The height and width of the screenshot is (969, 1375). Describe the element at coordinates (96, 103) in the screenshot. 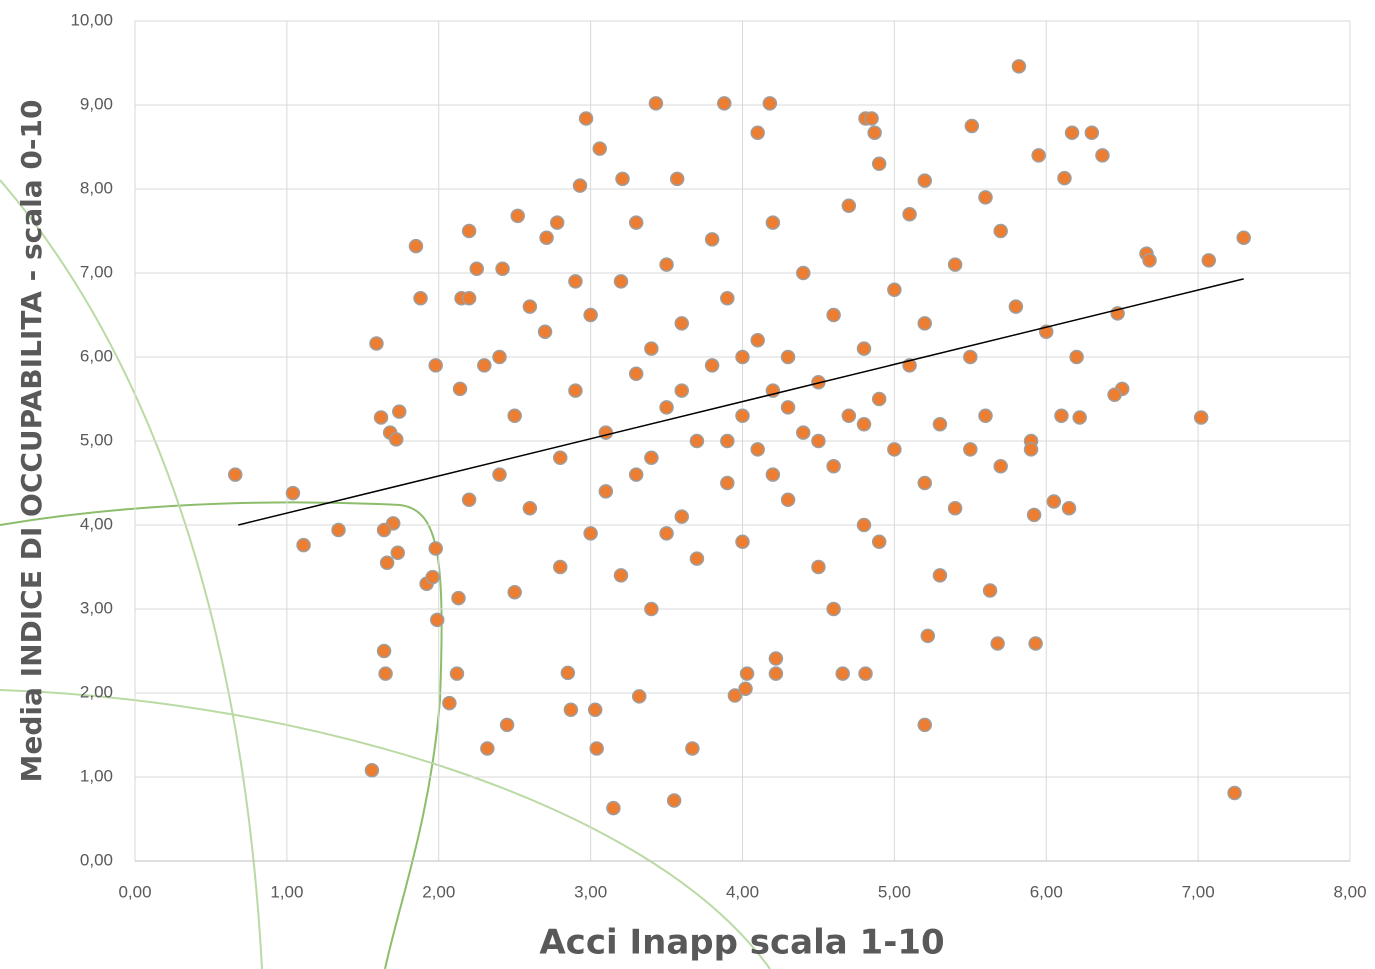

I see `y-tick-label: 9,00` at that location.